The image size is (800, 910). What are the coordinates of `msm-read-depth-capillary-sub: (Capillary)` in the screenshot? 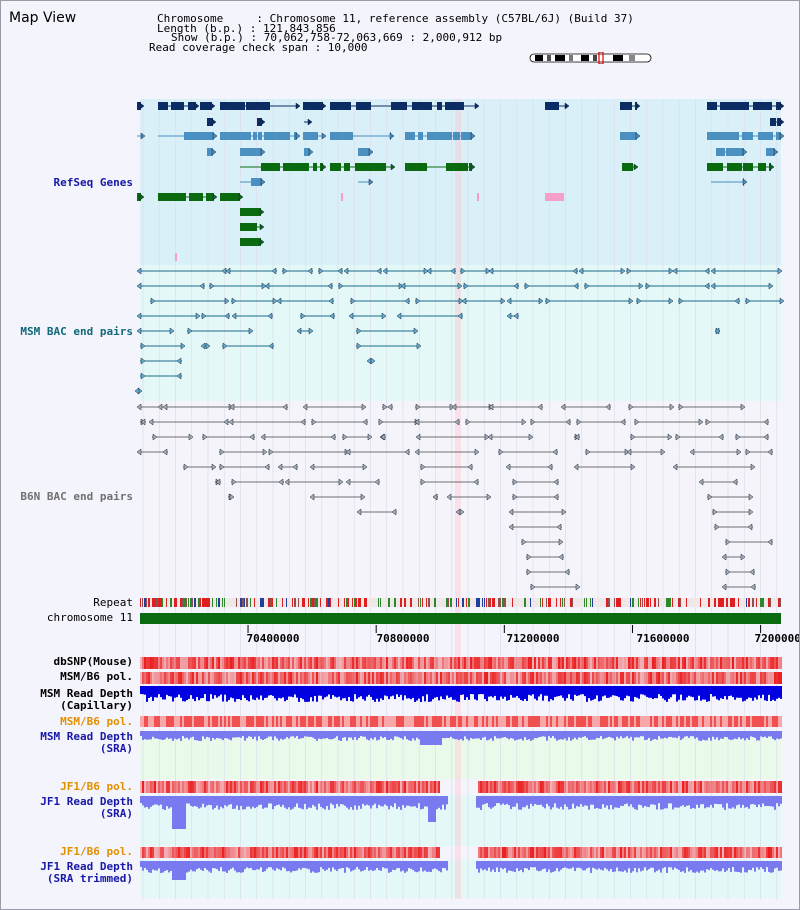 It's located at (96, 705).